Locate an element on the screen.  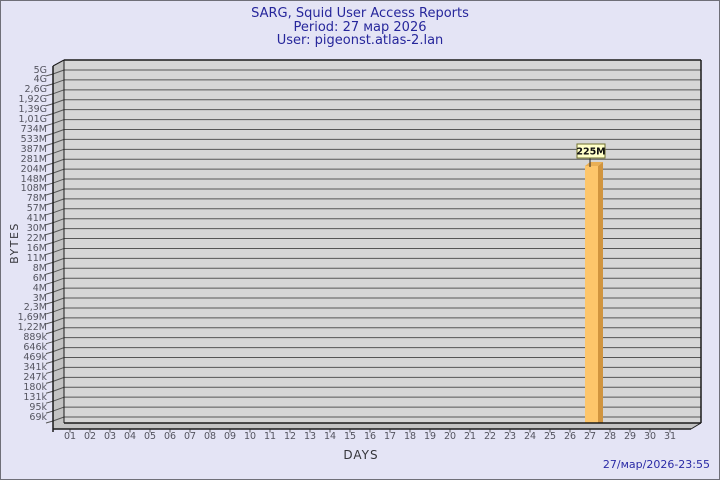
bottom-wall-3d is located at coordinates (377, 426).